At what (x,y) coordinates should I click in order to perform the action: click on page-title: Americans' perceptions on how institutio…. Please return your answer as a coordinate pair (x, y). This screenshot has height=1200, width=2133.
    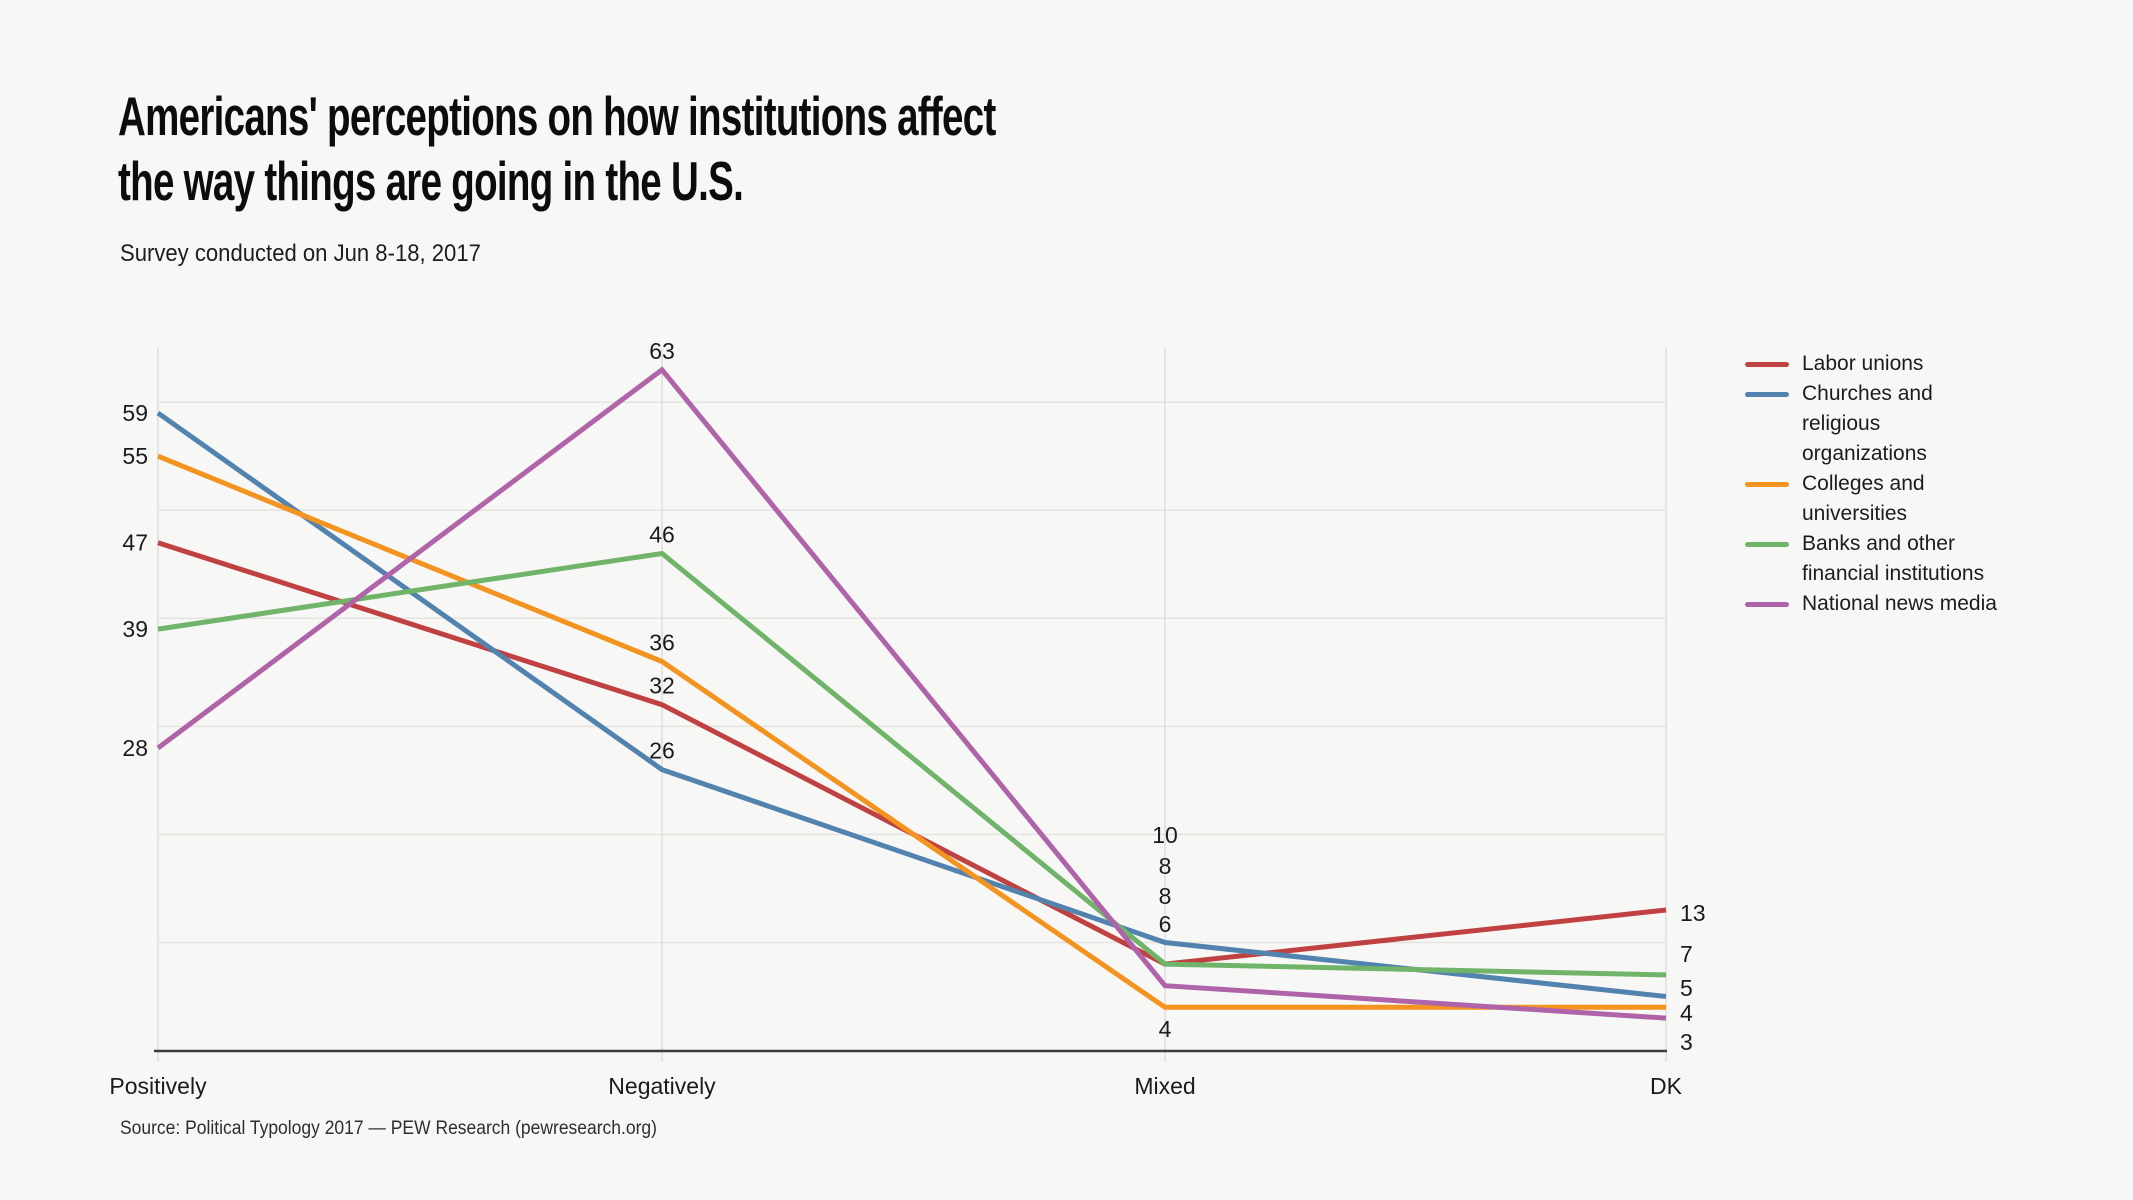
    Looking at the image, I should click on (557, 149).